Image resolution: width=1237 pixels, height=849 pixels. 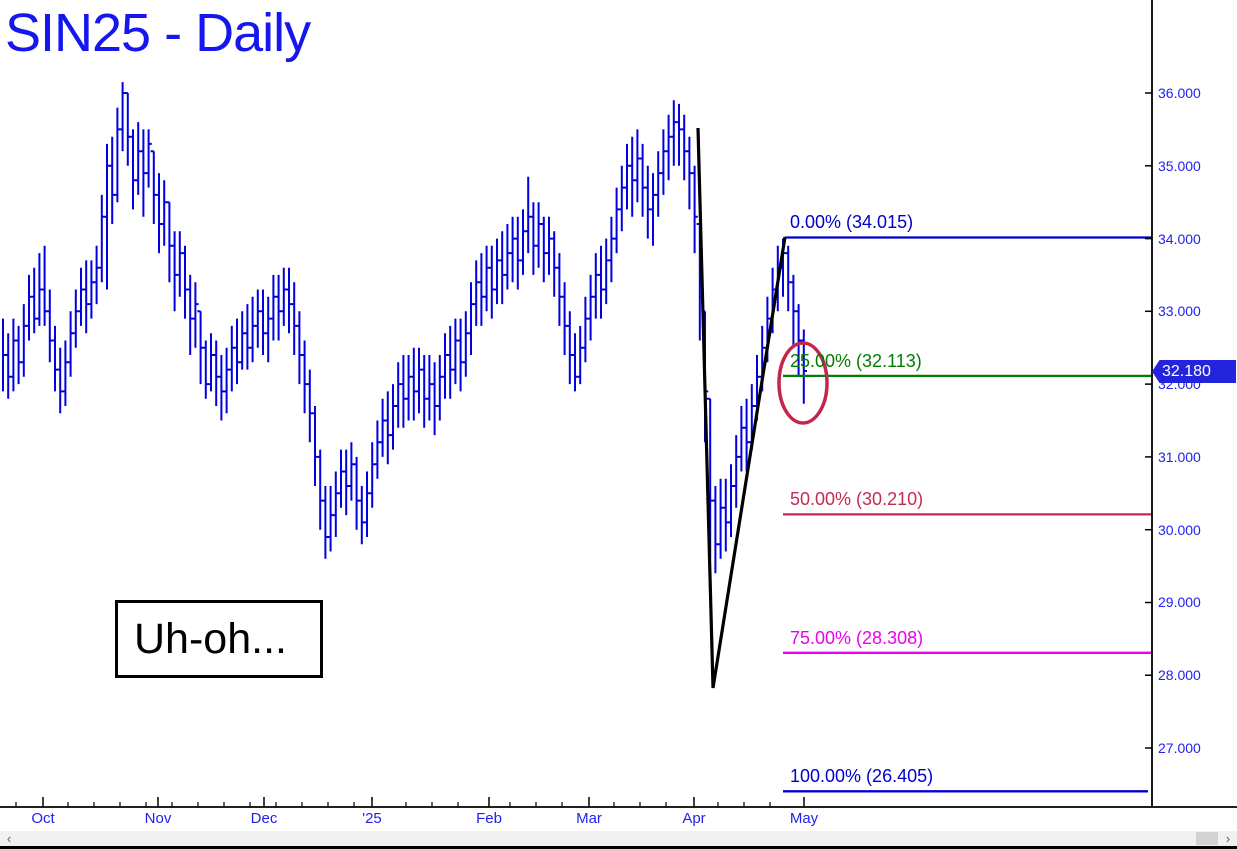 What do you see at coordinates (9, 838) in the screenshot?
I see `scroll-left-button: ‹` at bounding box center [9, 838].